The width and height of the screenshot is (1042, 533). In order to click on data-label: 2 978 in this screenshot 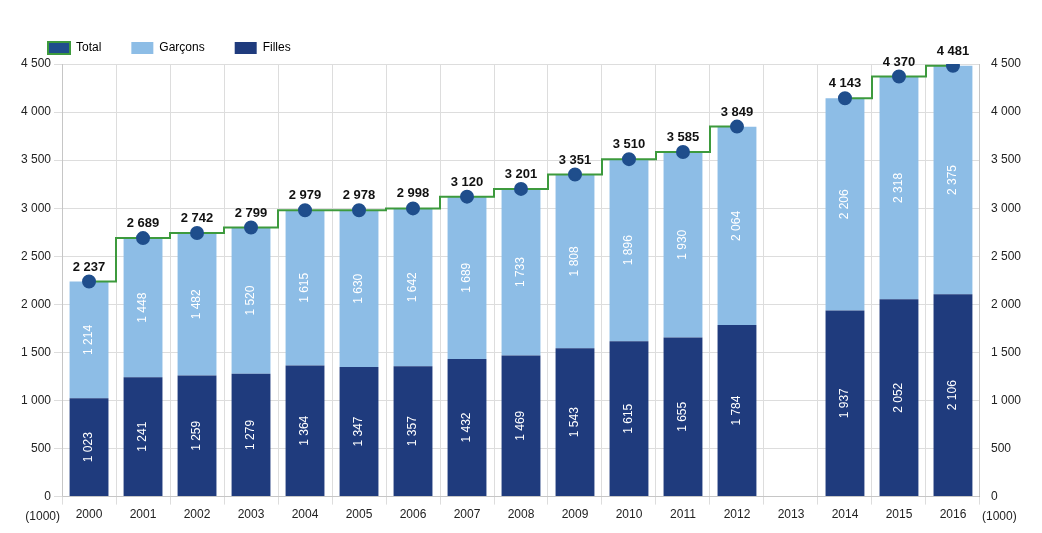, I will do `click(359, 195)`.